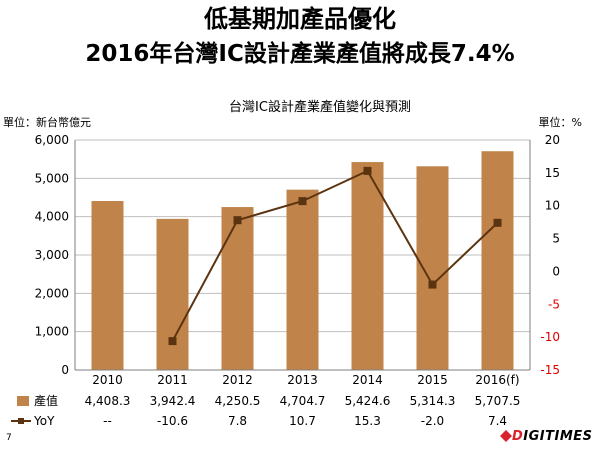  What do you see at coordinates (107, 380) in the screenshot?
I see `category-label: 2010` at bounding box center [107, 380].